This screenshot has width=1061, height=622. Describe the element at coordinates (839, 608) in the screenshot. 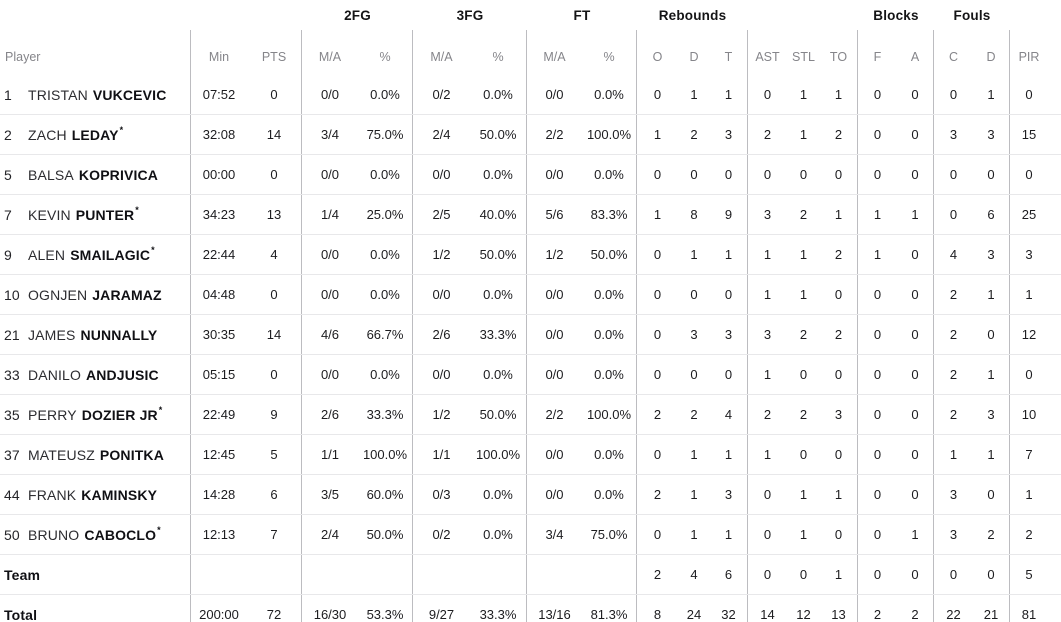

I see `stat-cell: 13` at that location.